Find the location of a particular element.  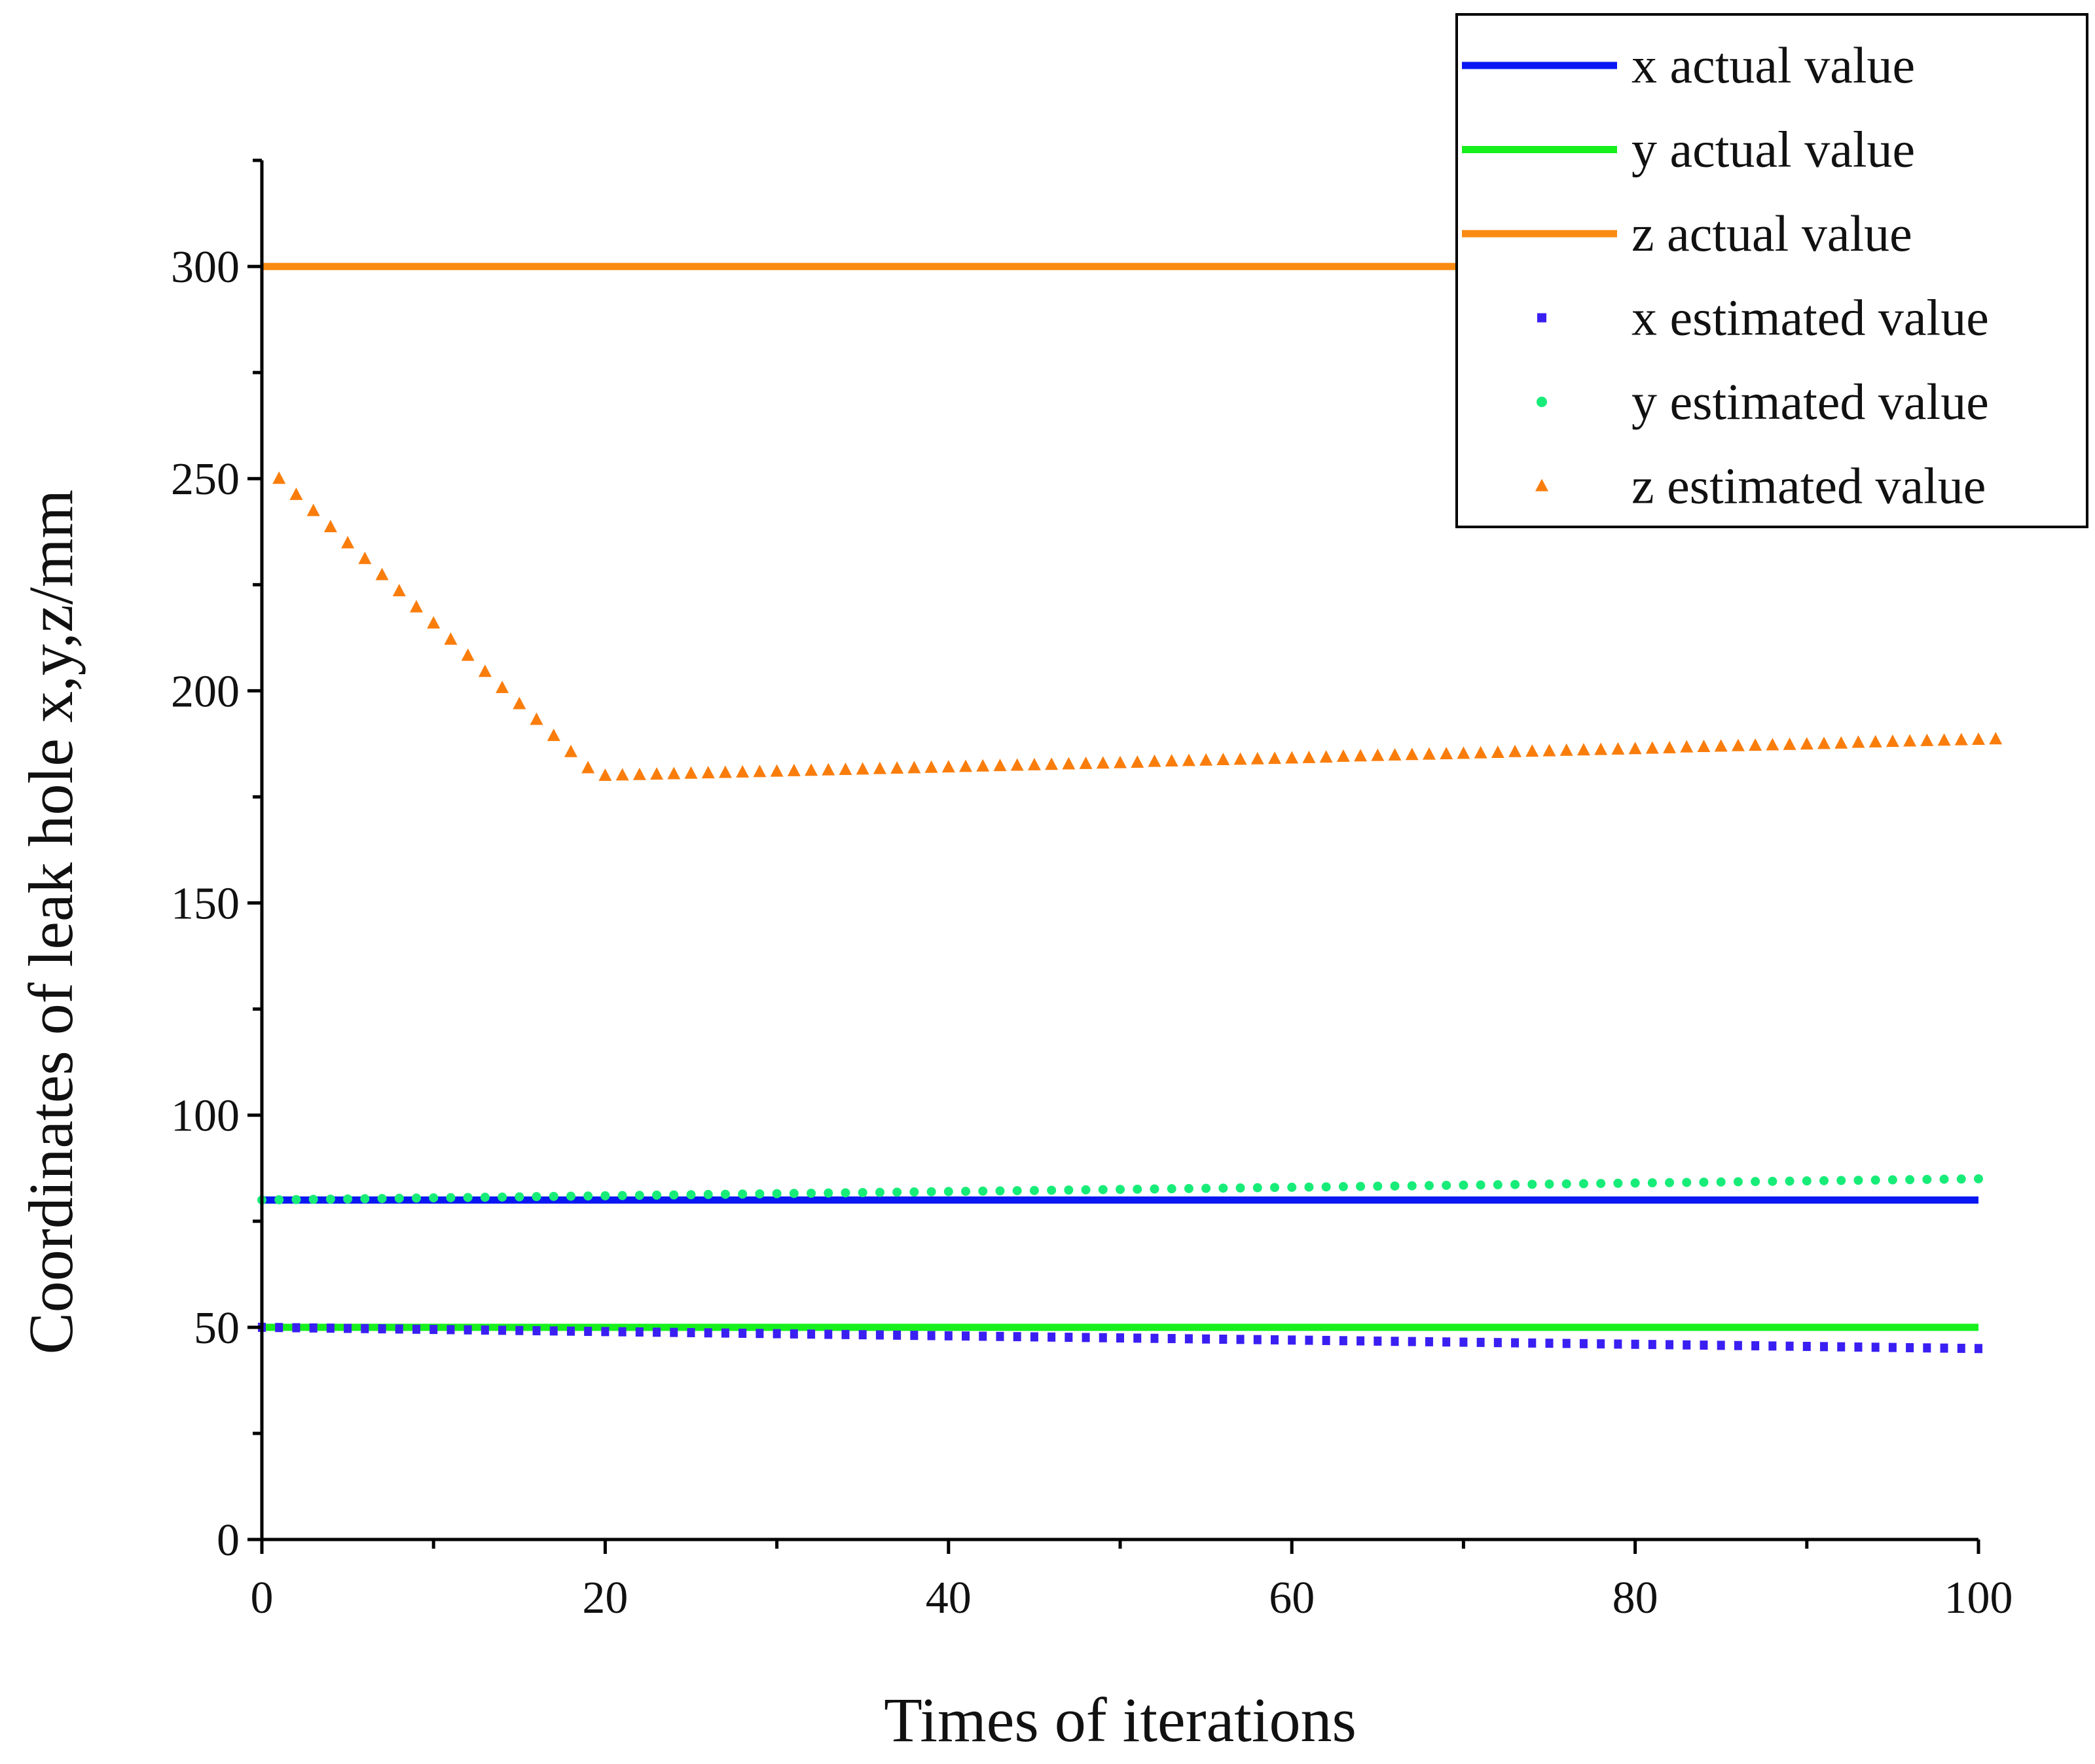

legend-label: x actual value is located at coordinates (1773, 65).